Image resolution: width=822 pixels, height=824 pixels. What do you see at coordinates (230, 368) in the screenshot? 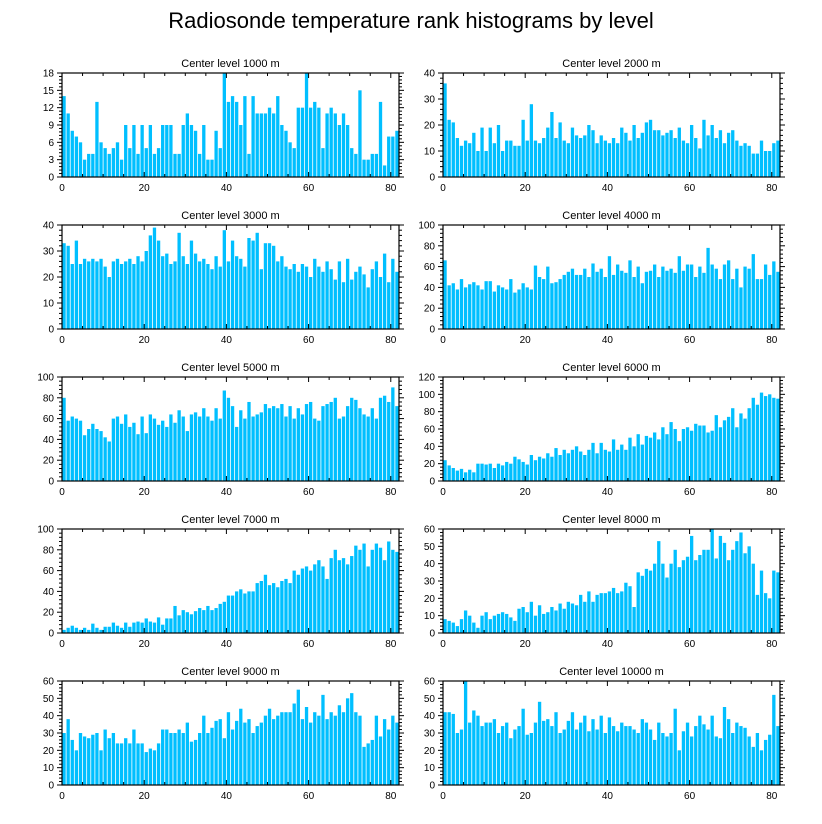
I see `panel-title: Center level 5000 m` at bounding box center [230, 368].